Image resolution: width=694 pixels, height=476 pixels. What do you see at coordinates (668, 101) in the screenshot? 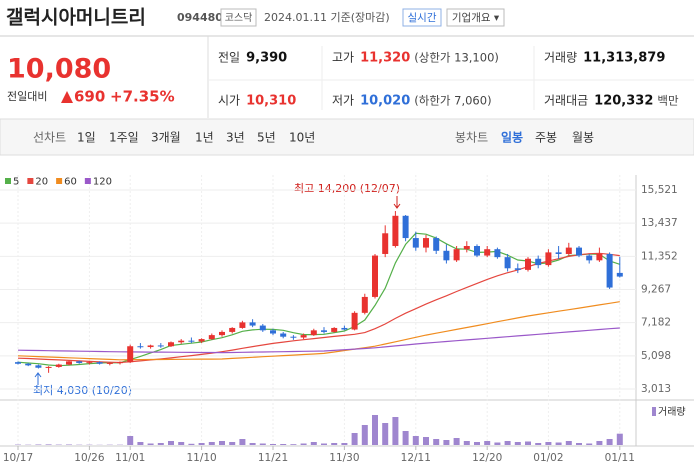
I see `quote-note: 백만` at bounding box center [668, 101].